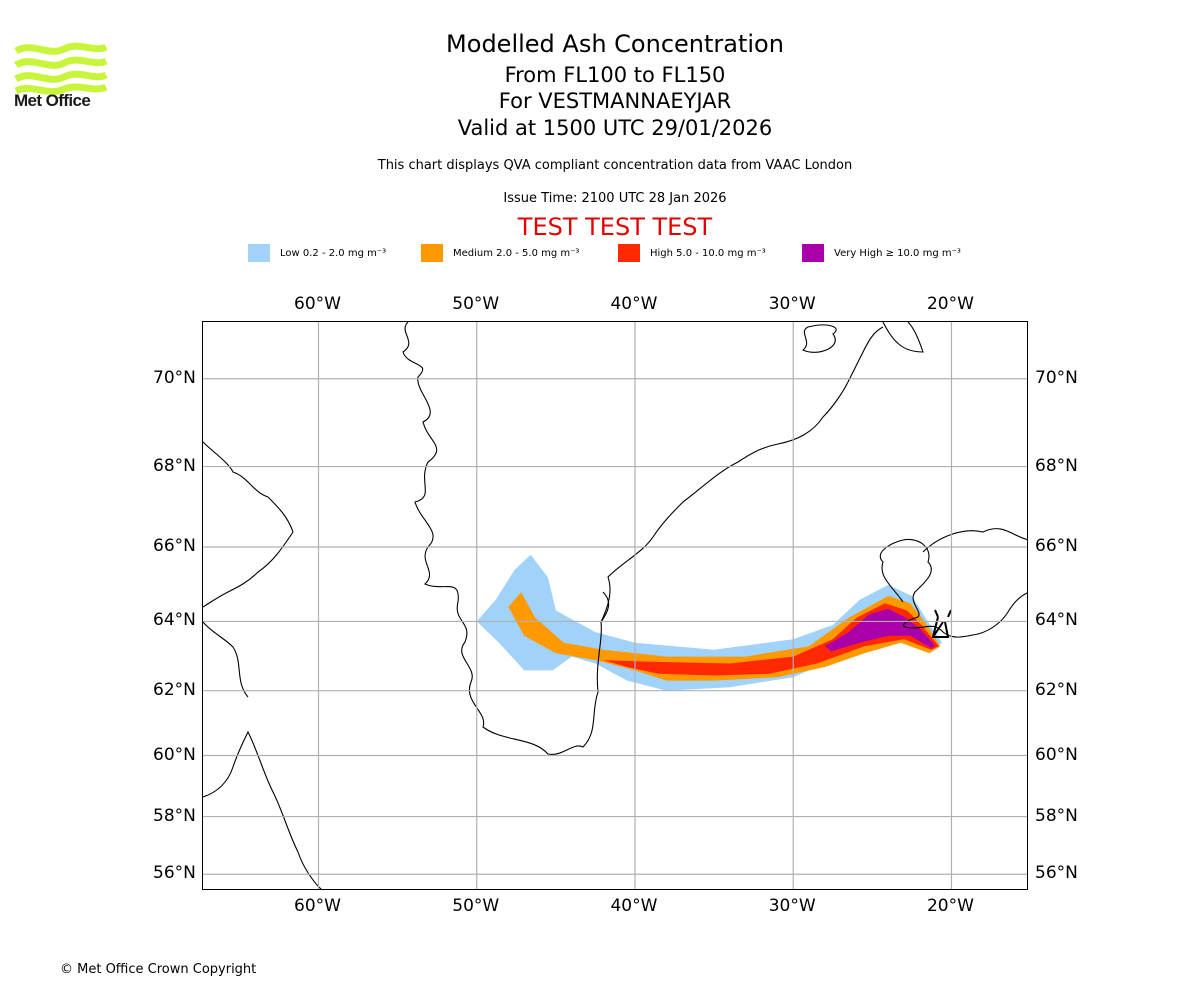 This screenshot has height=1000, width=1200. I want to click on legend-label-high: High 5.0 - 10.0 mg m⁻³, so click(708, 253).